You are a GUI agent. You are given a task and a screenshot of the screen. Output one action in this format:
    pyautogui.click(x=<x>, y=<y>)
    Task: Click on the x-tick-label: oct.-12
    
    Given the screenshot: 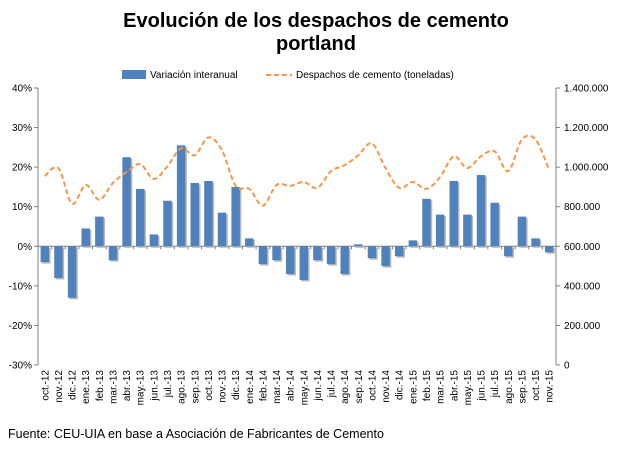 What is the action you would take?
    pyautogui.click(x=45, y=385)
    